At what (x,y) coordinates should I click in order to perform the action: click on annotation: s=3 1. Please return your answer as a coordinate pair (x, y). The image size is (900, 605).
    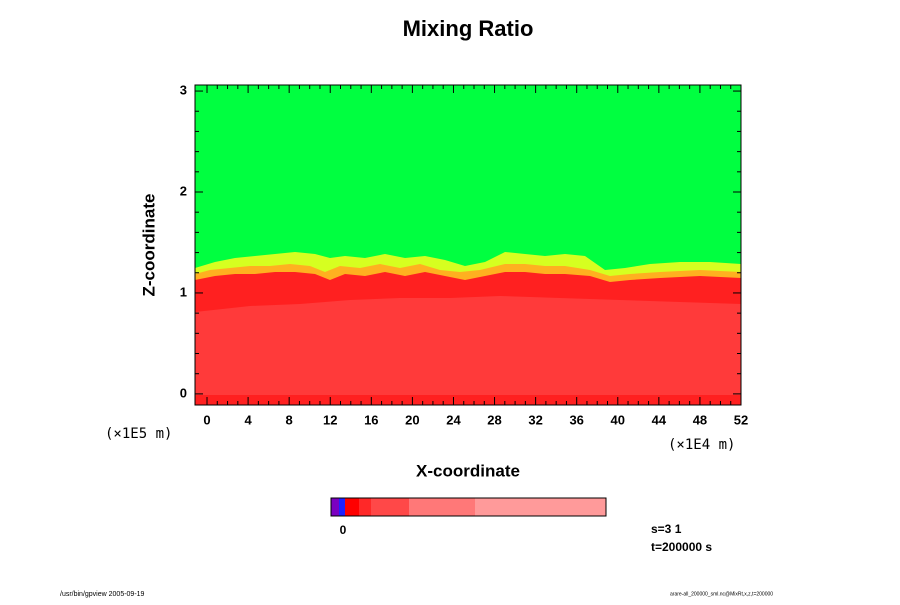
    Looking at the image, I should click on (666, 529).